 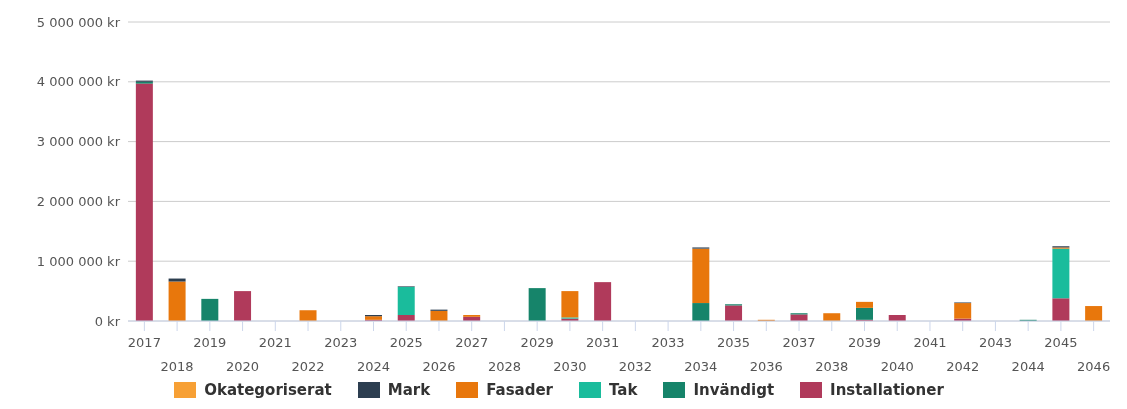 I want to click on x-tick-label: 2022, so click(x=308, y=366).